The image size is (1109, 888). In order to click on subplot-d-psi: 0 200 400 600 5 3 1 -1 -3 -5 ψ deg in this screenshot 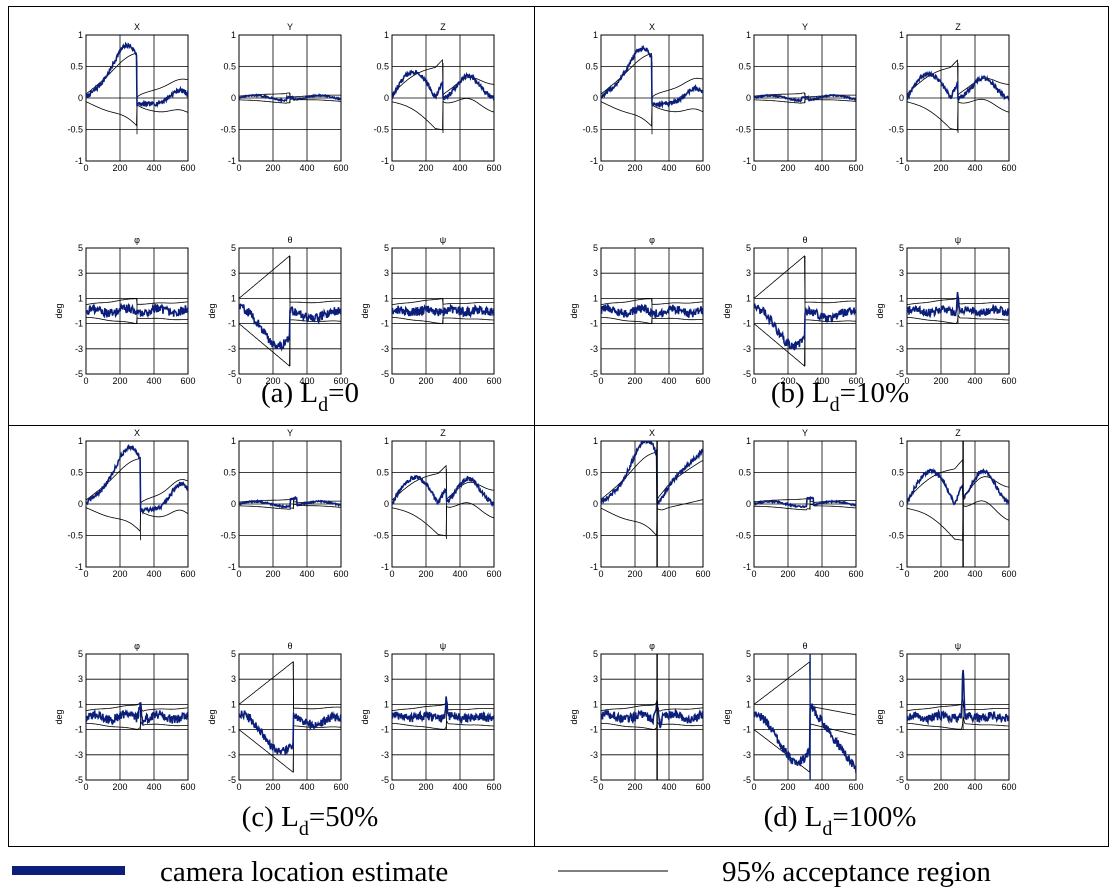, I will do `click(946, 716)`.